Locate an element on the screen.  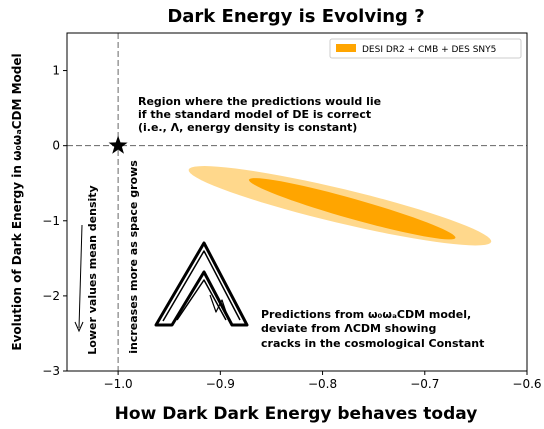
x-tick-label: −1.0 is located at coordinates (118, 384).